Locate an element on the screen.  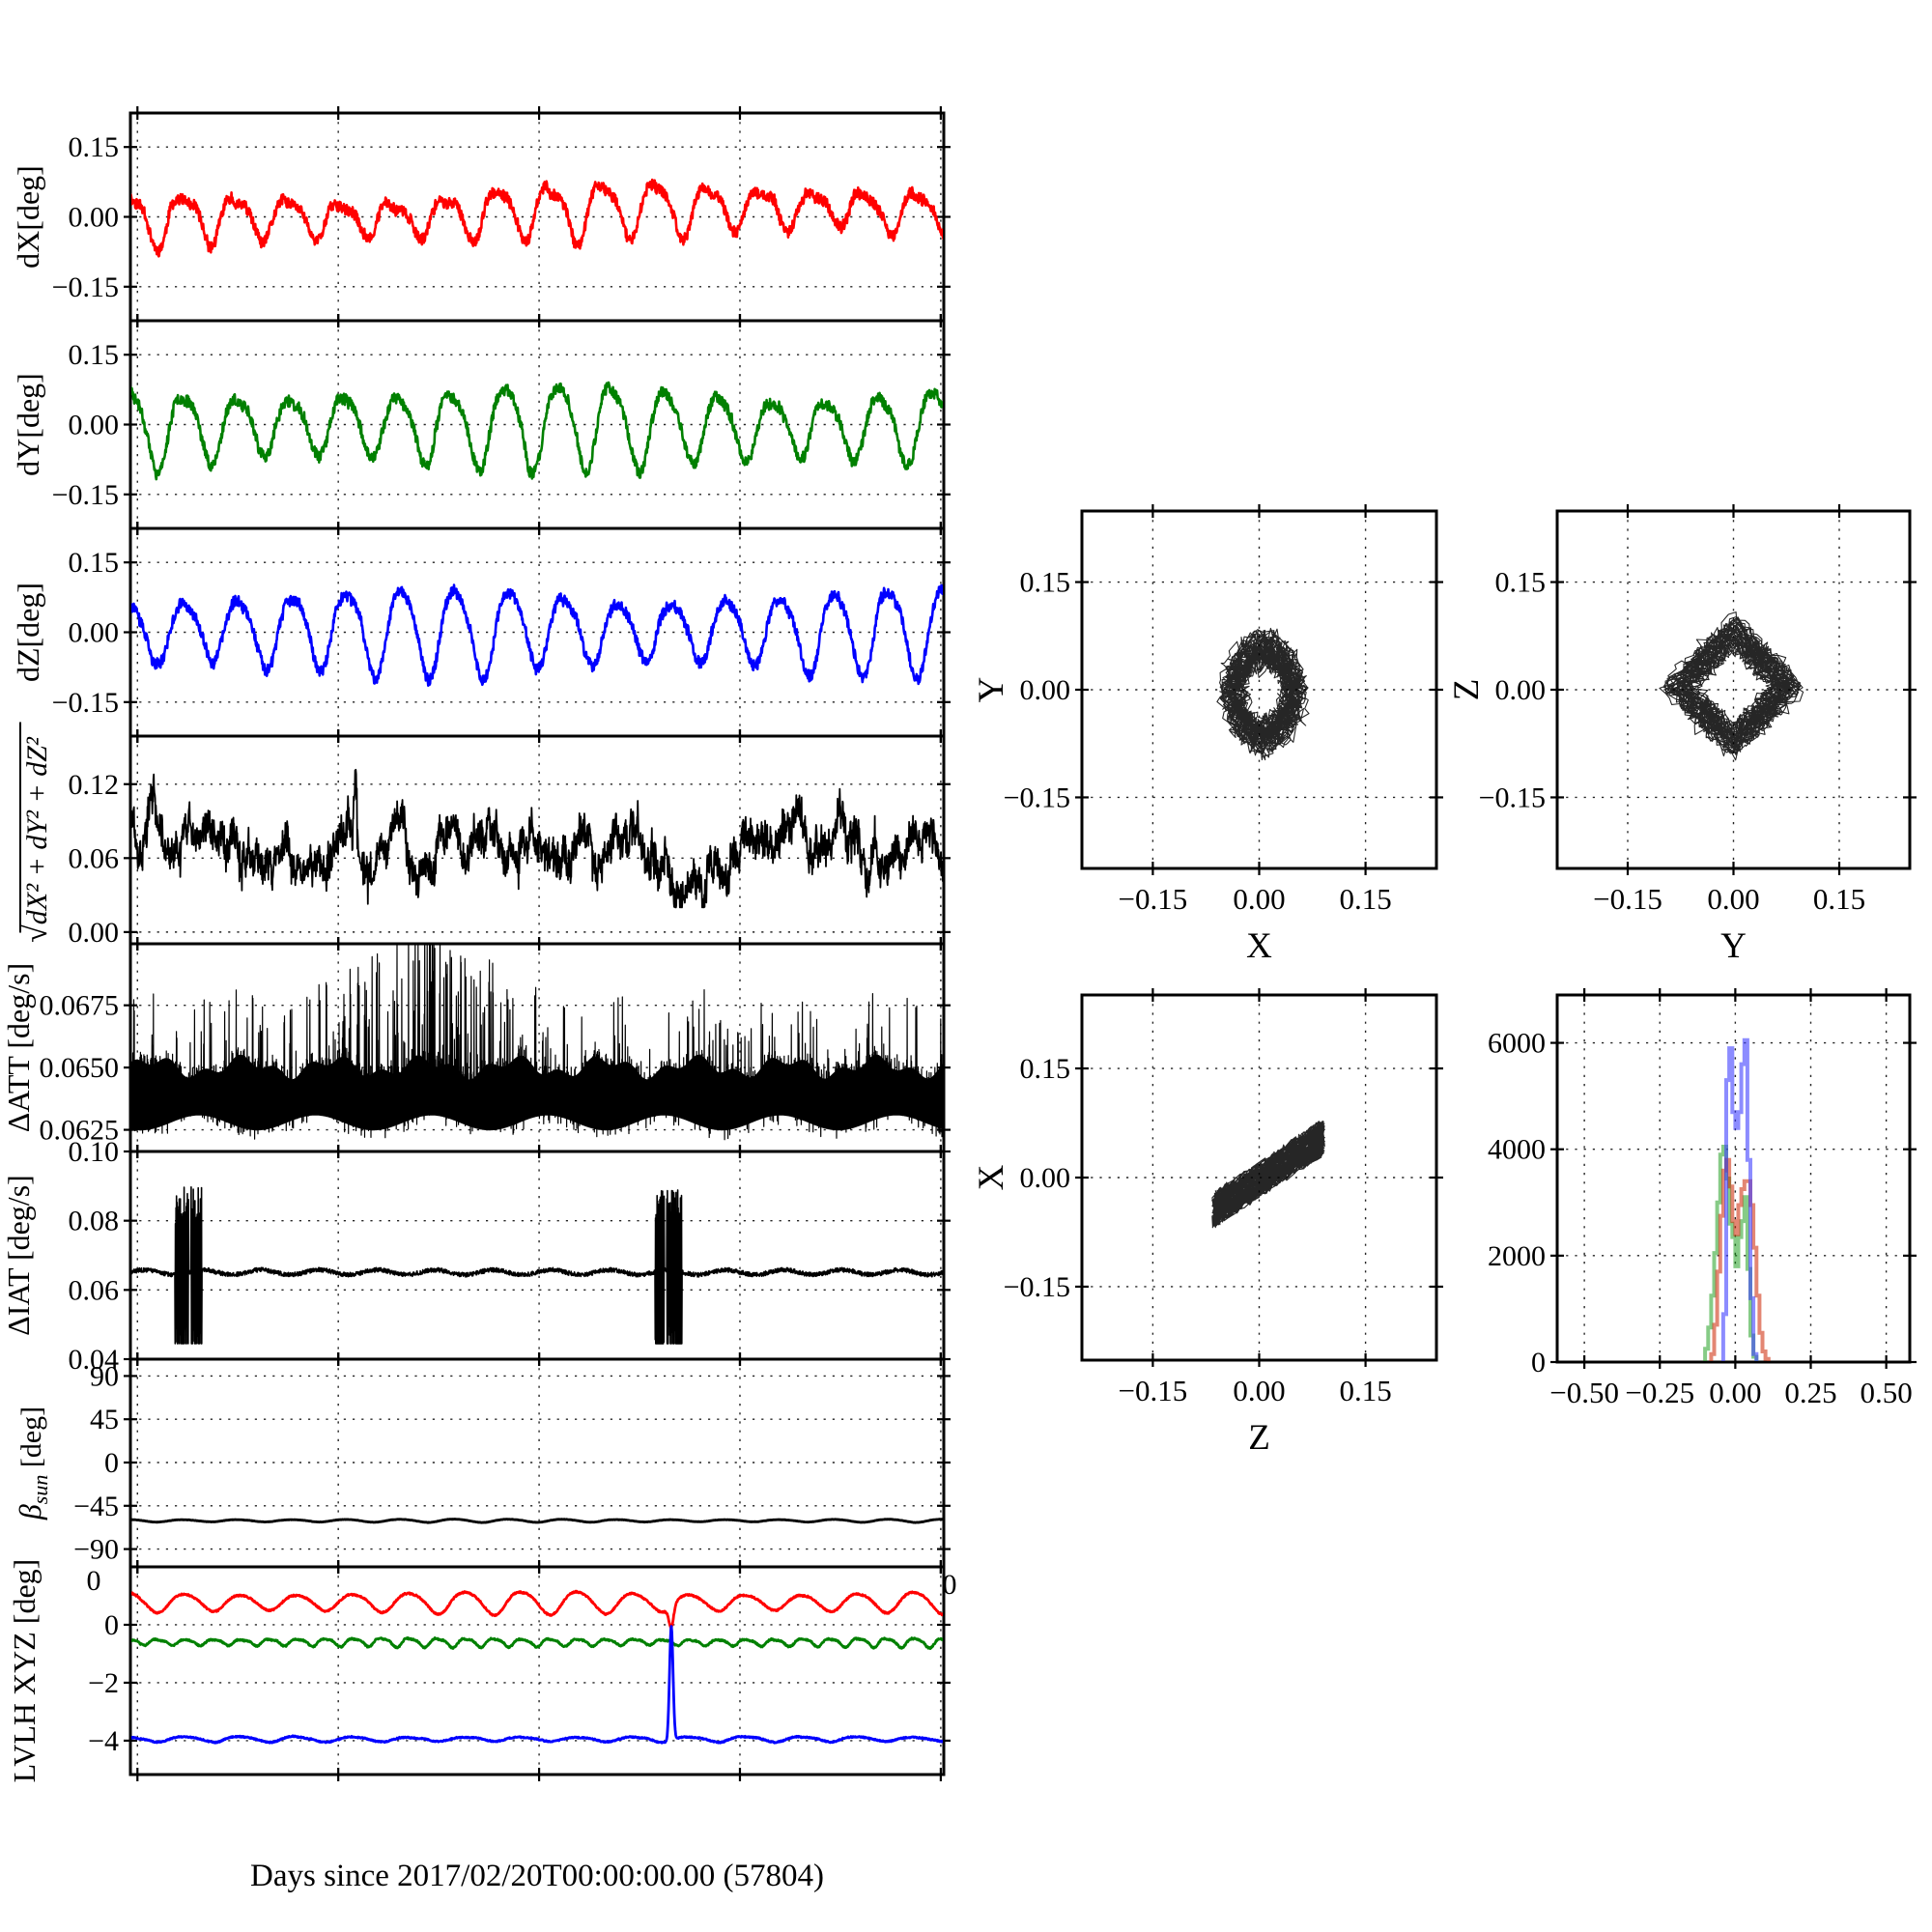
ylabel-dy: dY[deg] is located at coordinates (28, 424).